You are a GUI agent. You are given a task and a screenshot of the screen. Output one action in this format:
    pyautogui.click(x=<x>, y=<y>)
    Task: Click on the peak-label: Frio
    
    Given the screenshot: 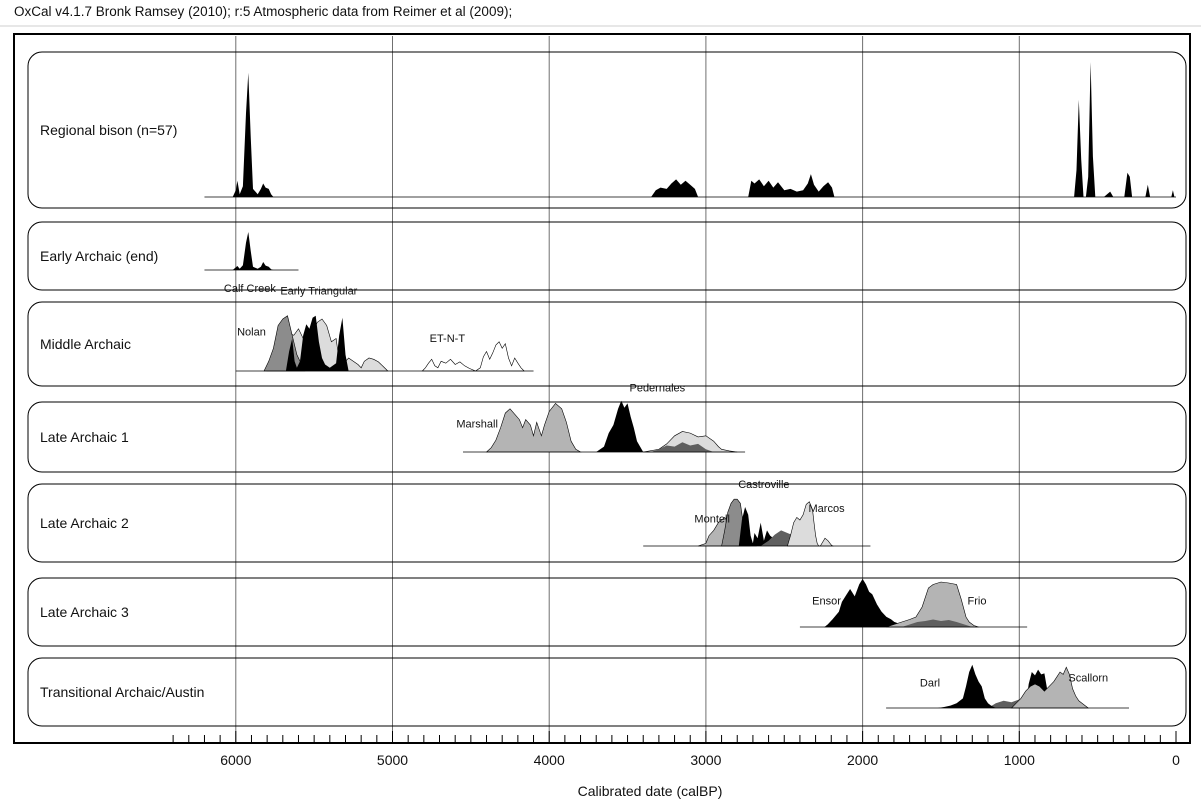 What is the action you would take?
    pyautogui.click(x=977, y=602)
    